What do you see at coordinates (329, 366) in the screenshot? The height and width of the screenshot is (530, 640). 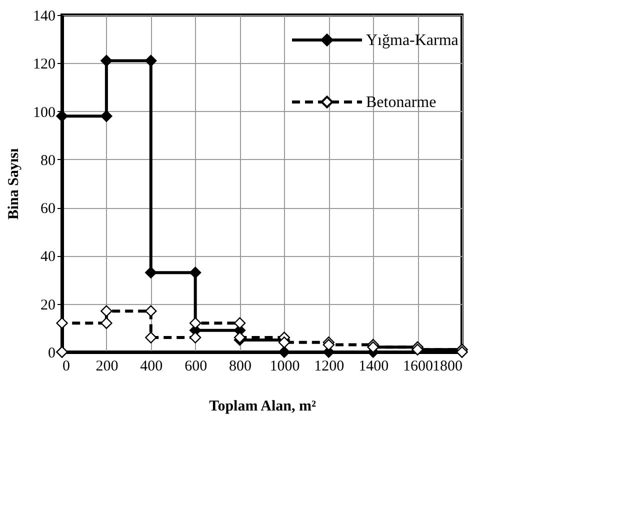 I see `x-tick-label: 1200` at bounding box center [329, 366].